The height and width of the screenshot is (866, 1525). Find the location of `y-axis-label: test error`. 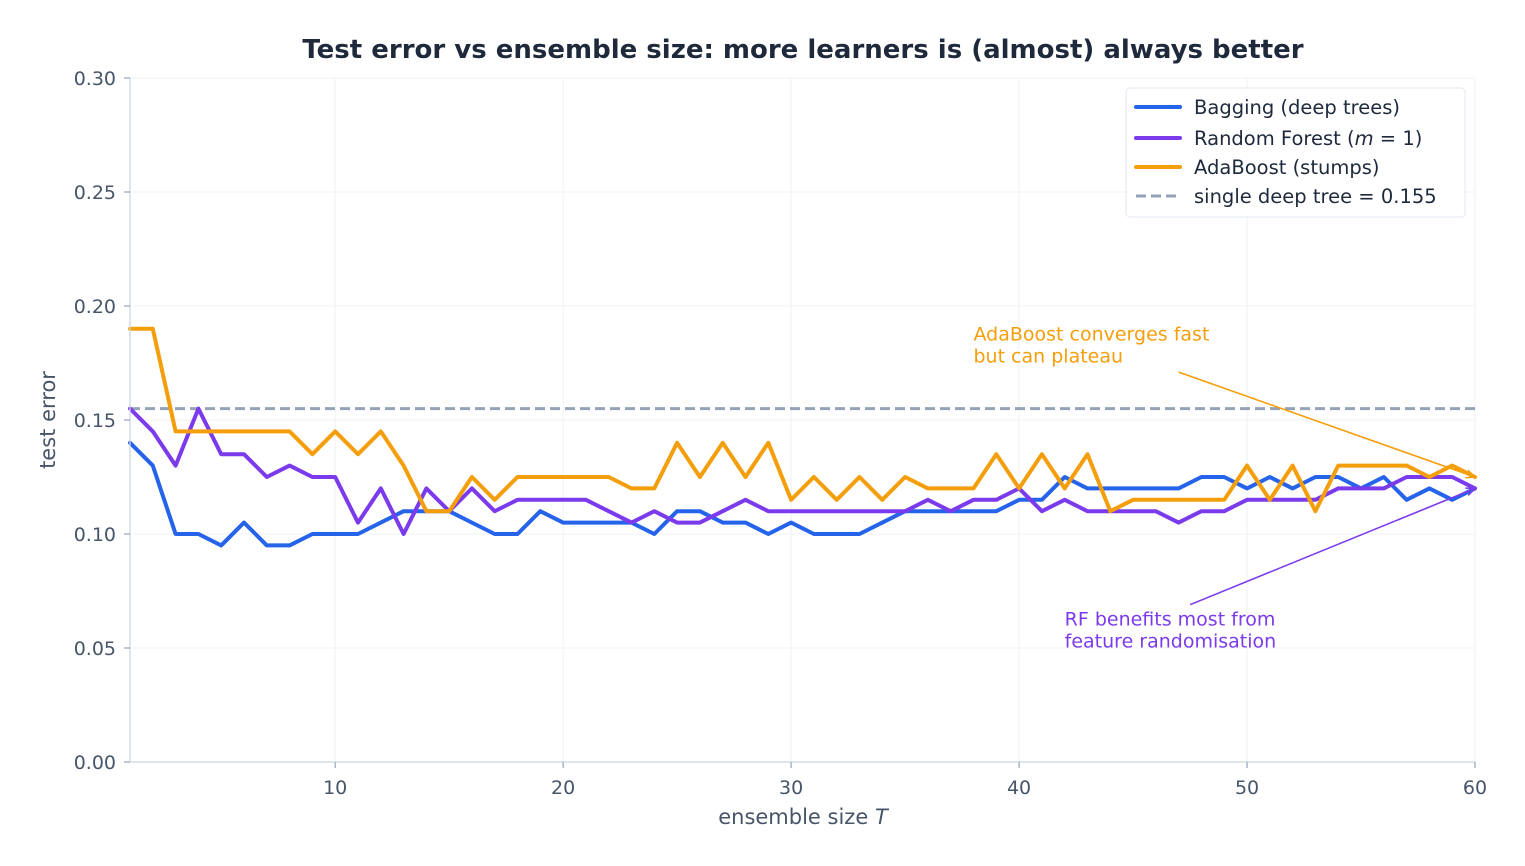

y-axis-label: test error is located at coordinates (48, 420).